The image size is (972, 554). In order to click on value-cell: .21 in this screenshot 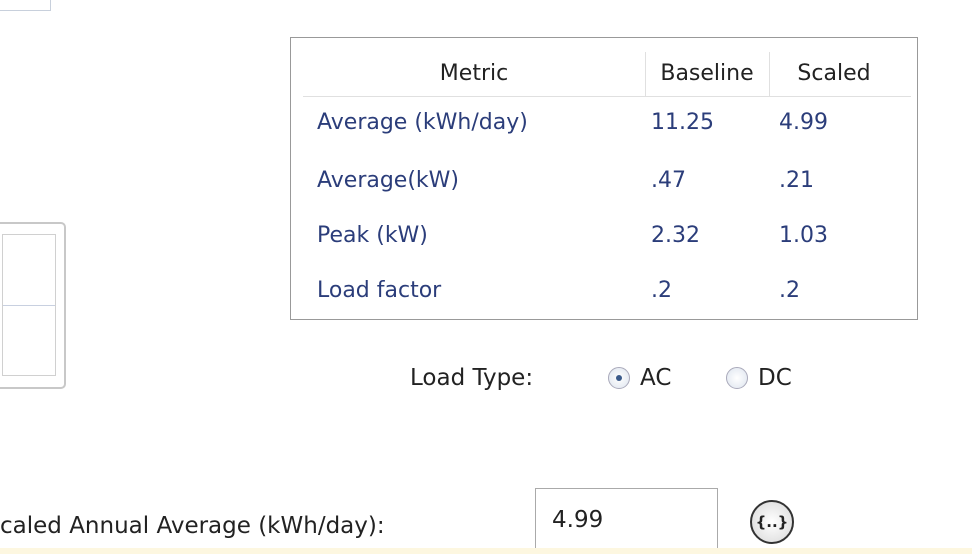, I will do `click(796, 180)`.